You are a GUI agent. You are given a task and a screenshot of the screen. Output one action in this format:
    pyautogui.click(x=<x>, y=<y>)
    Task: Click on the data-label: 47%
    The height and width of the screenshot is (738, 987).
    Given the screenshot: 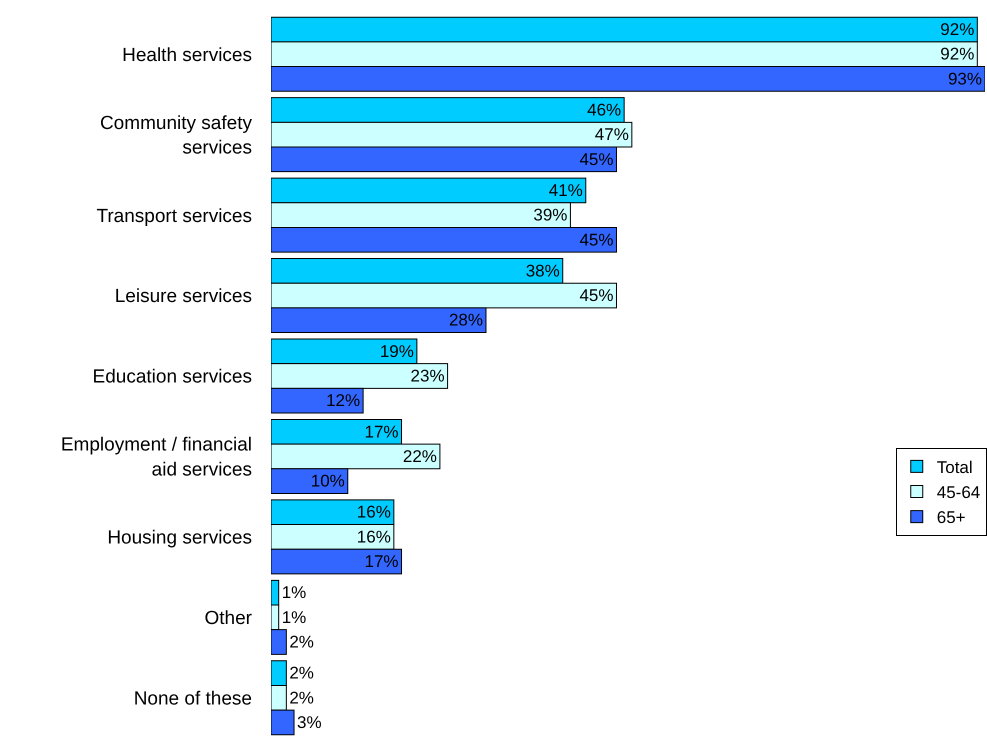 What is the action you would take?
    pyautogui.click(x=611, y=134)
    